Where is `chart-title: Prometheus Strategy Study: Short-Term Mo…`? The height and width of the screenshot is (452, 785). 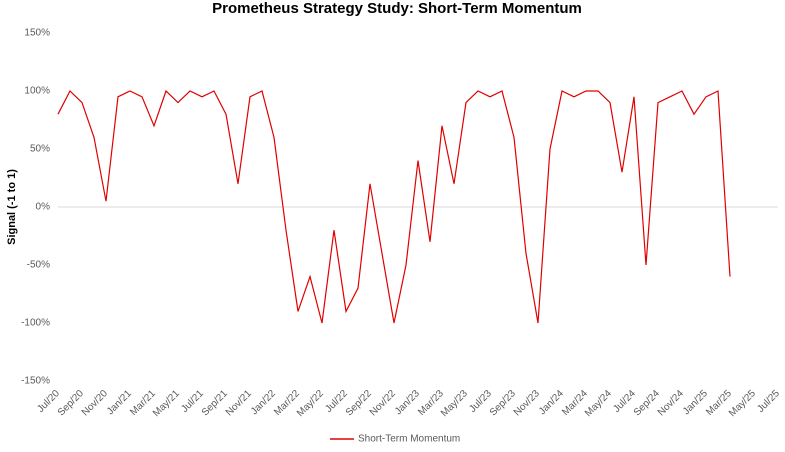 chart-title: Prometheus Strategy Study: Short-Term Mo… is located at coordinates (397, 8).